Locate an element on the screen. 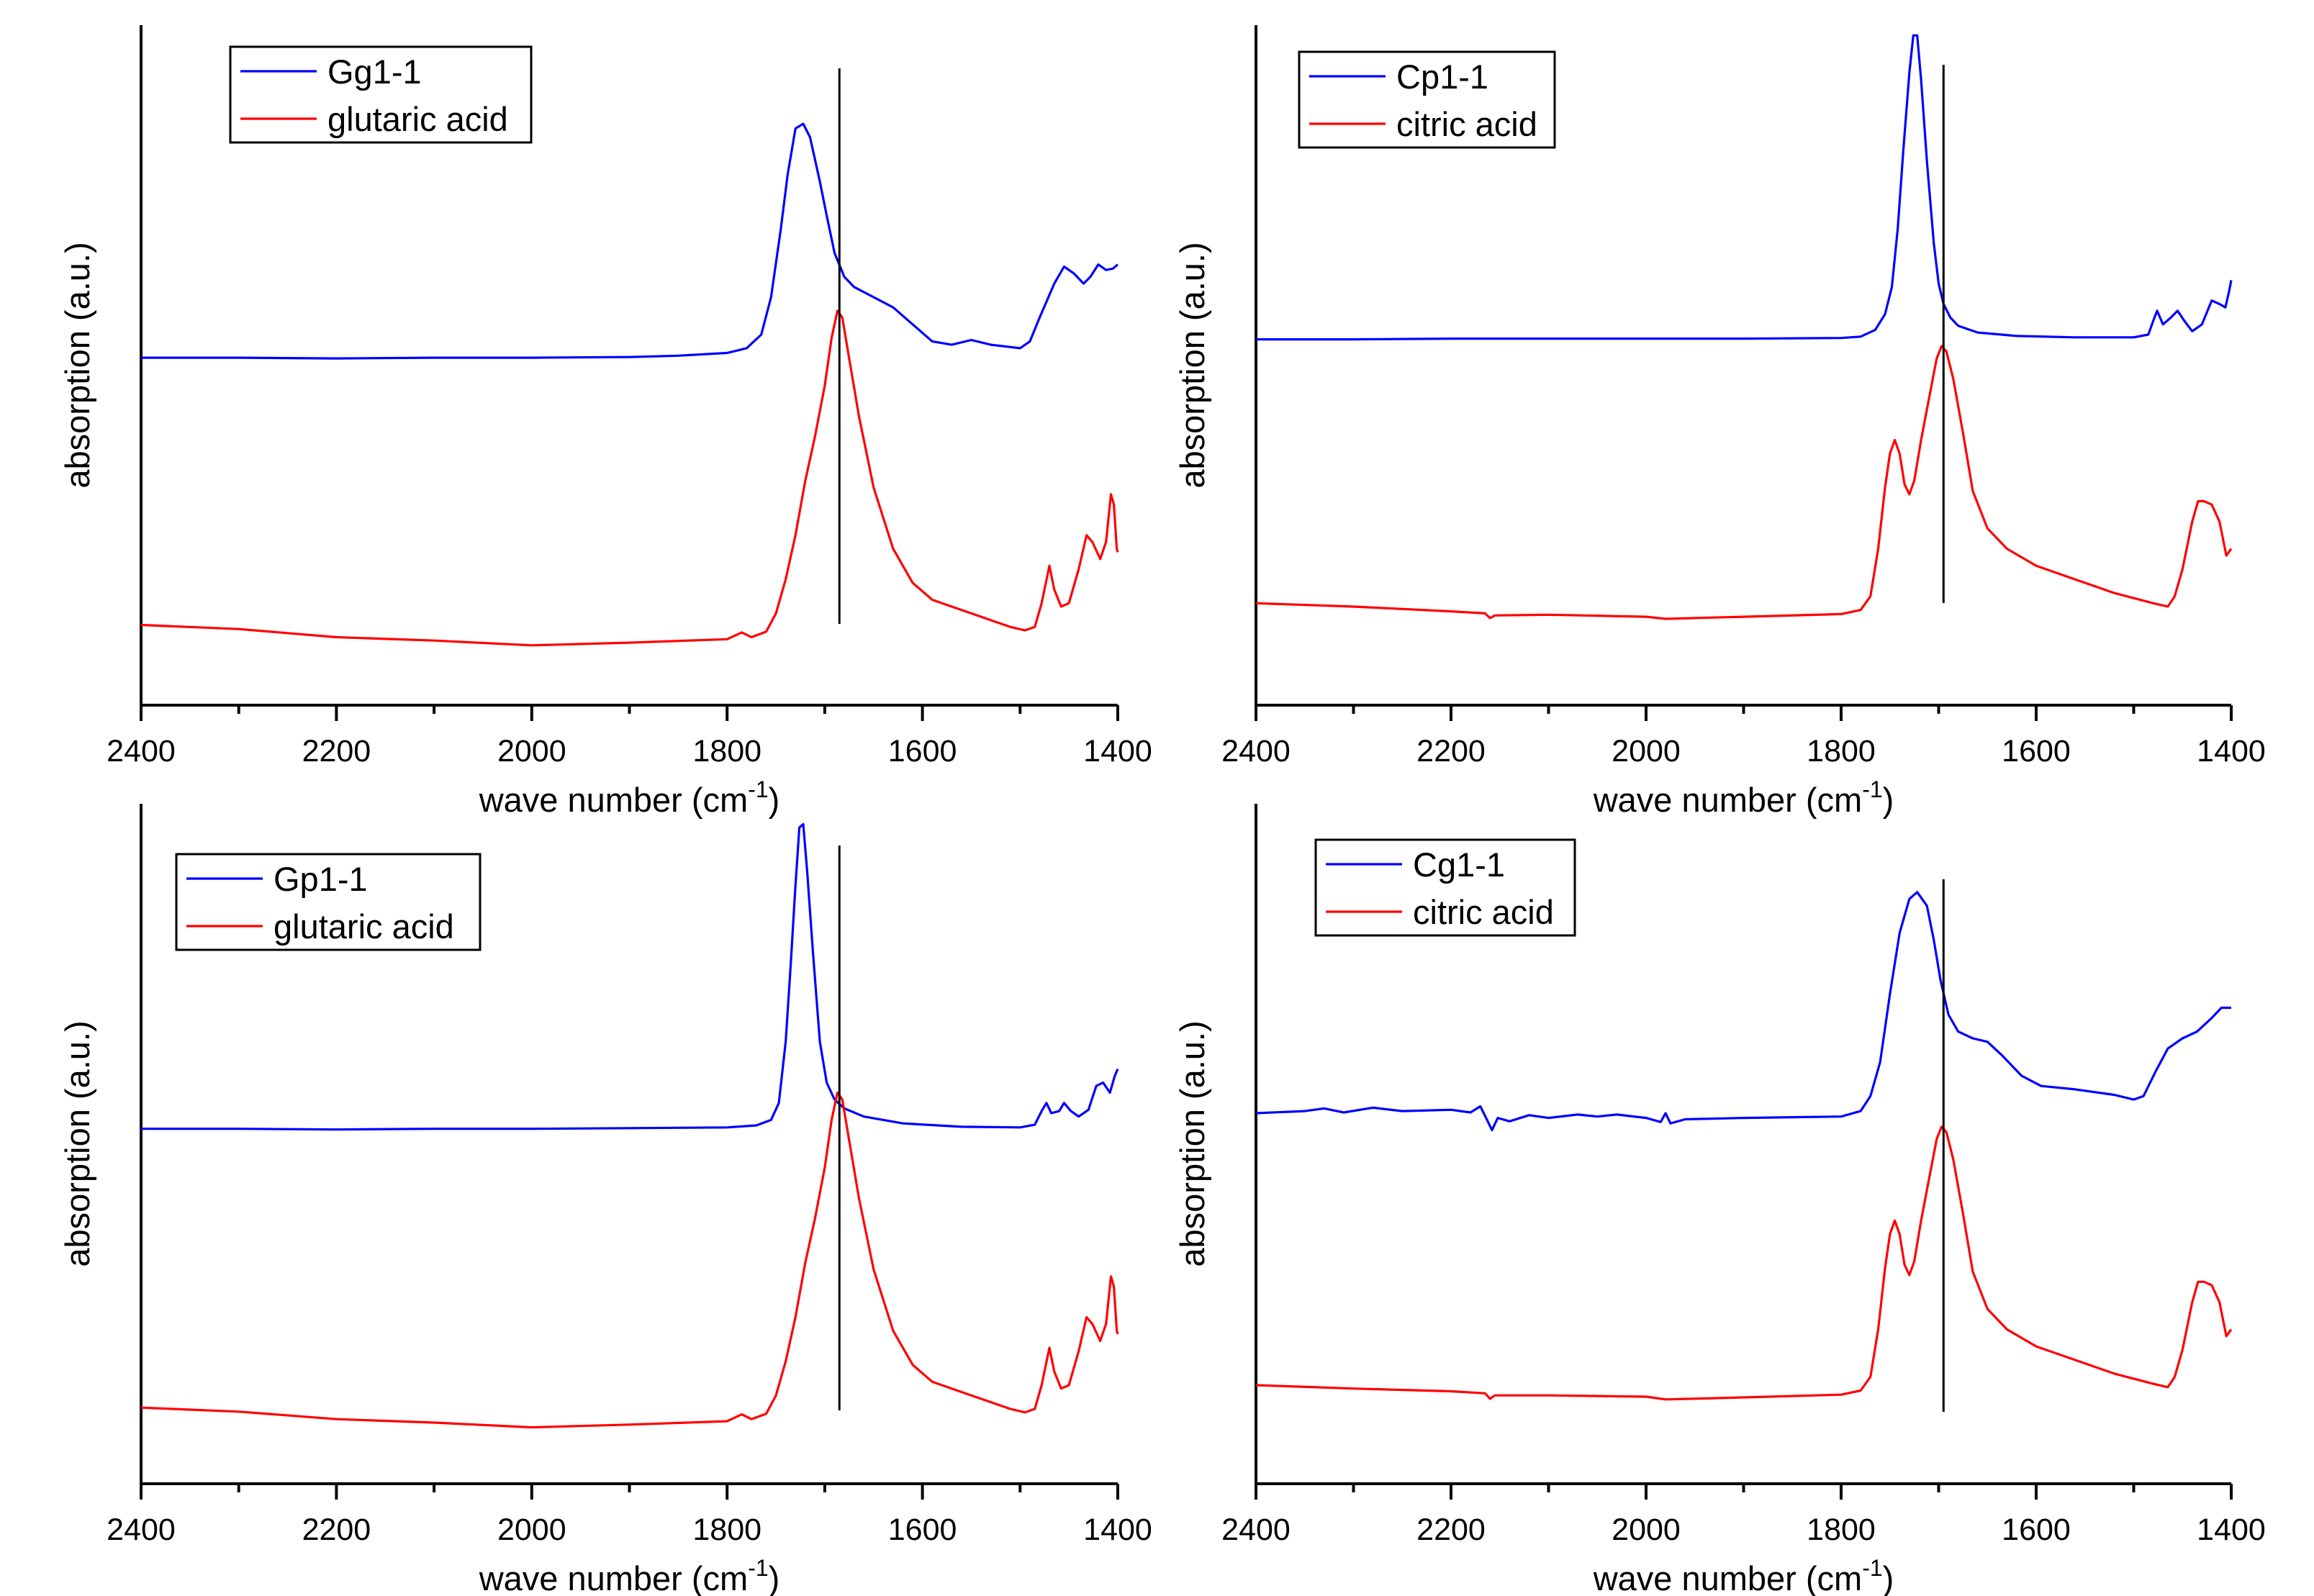  legend: Cp1-1 citric acid is located at coordinates (1427, 99).